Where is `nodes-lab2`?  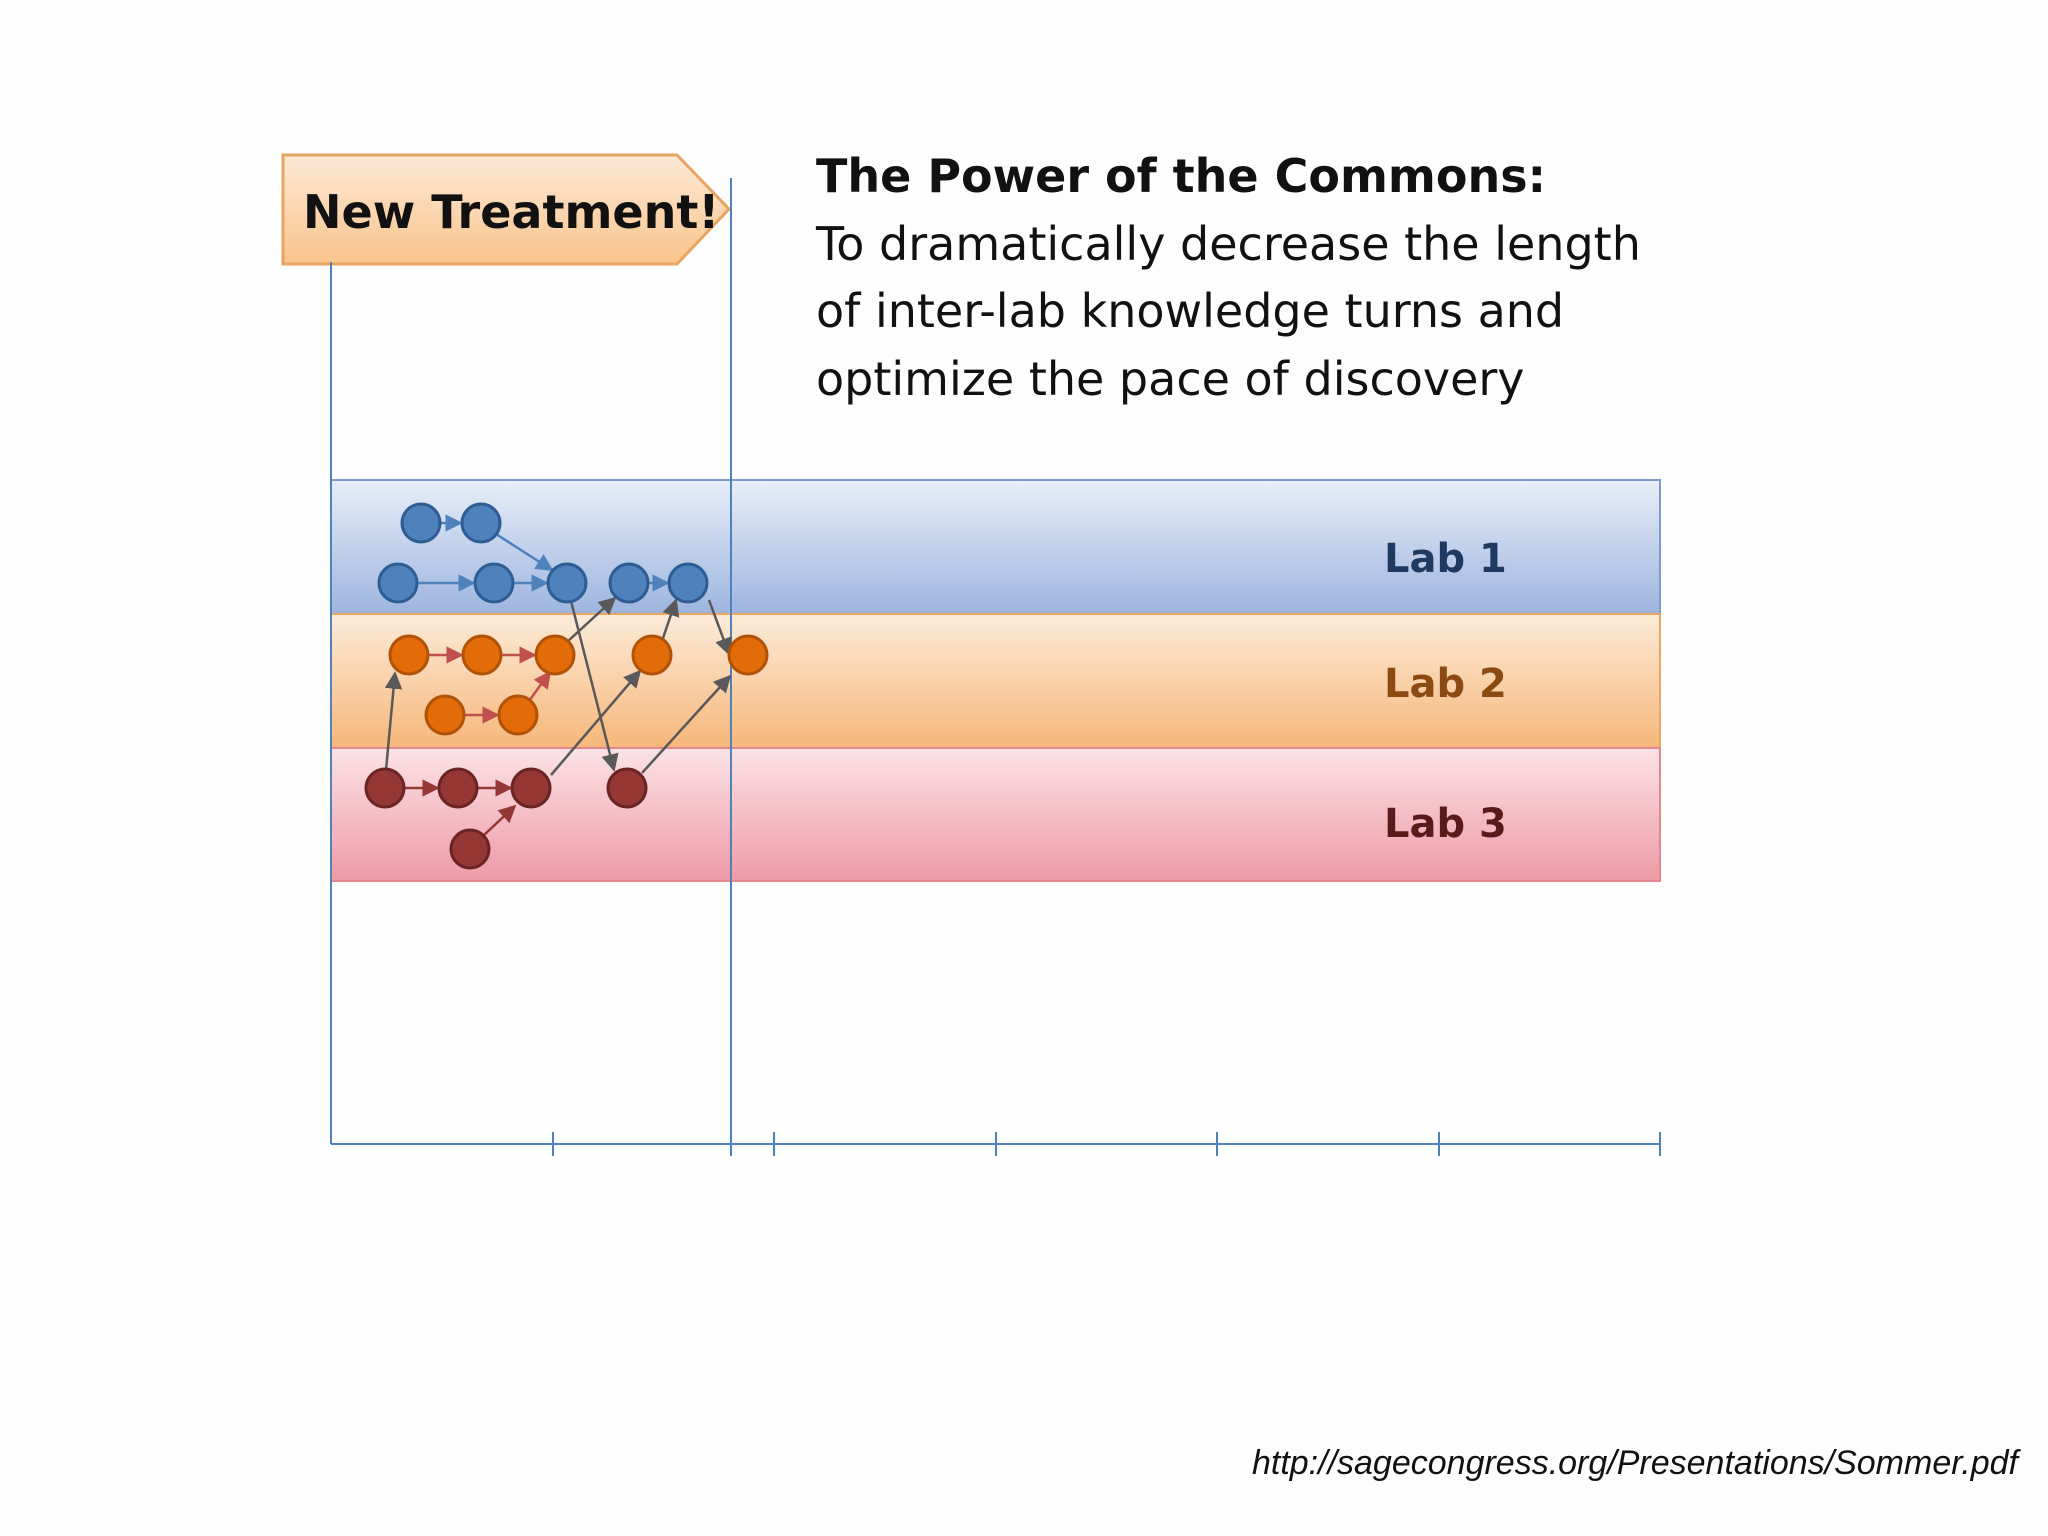
nodes-lab2 is located at coordinates (578, 685).